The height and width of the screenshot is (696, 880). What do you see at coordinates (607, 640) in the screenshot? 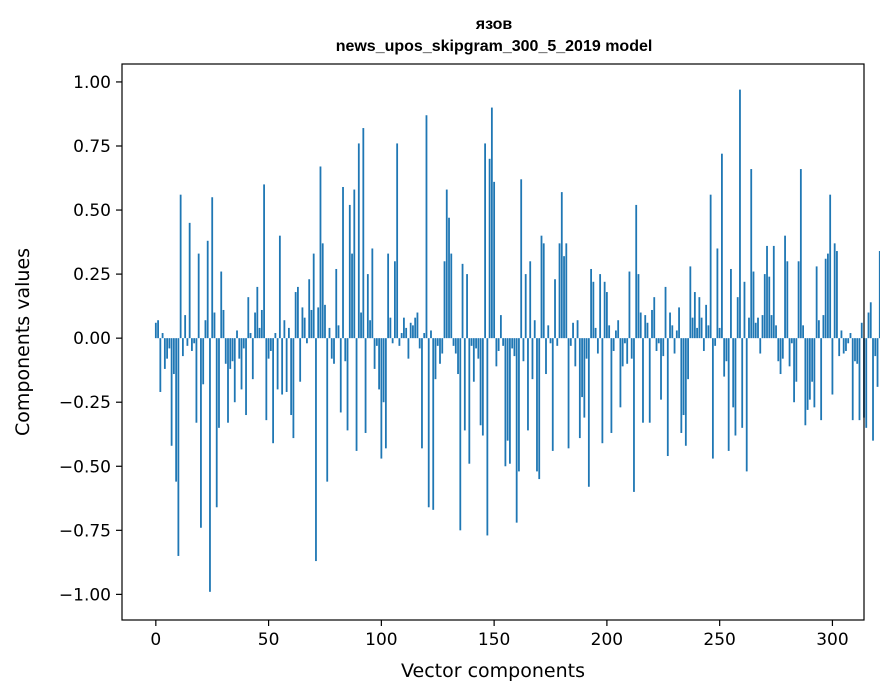
I see `x-tick-label: 200` at bounding box center [607, 640].